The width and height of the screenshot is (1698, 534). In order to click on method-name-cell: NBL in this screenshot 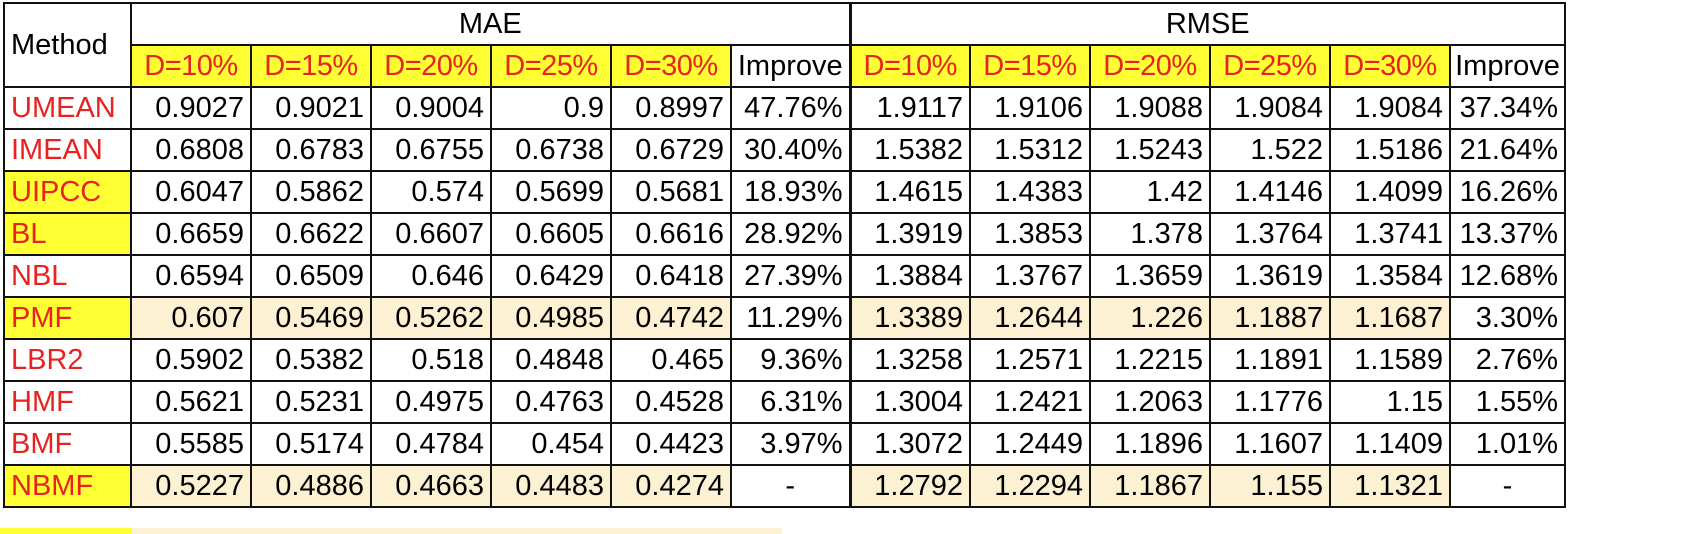, I will do `click(67, 276)`.